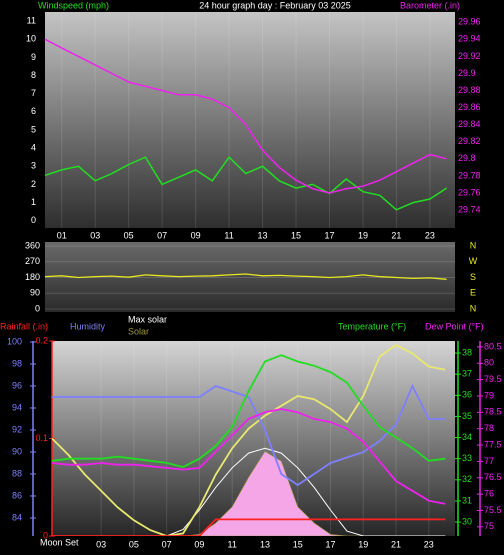 This screenshot has width=504, height=555. Describe the element at coordinates (33, 202) in the screenshot. I see `y-tick-label: 1` at that location.